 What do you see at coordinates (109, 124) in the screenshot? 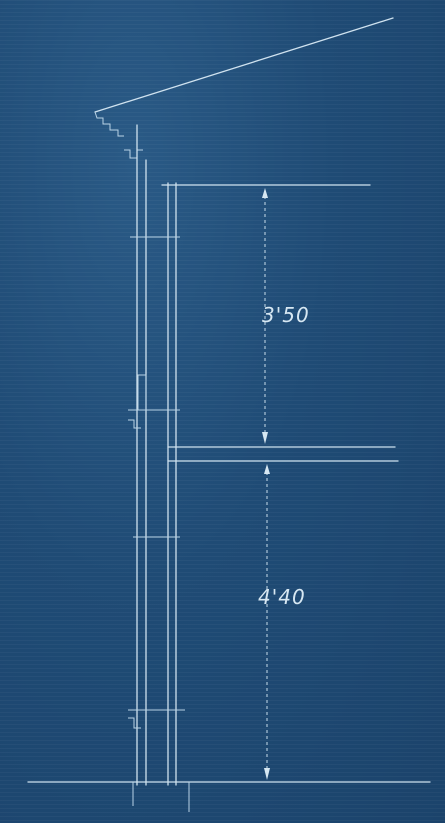
I see `cornice` at bounding box center [109, 124].